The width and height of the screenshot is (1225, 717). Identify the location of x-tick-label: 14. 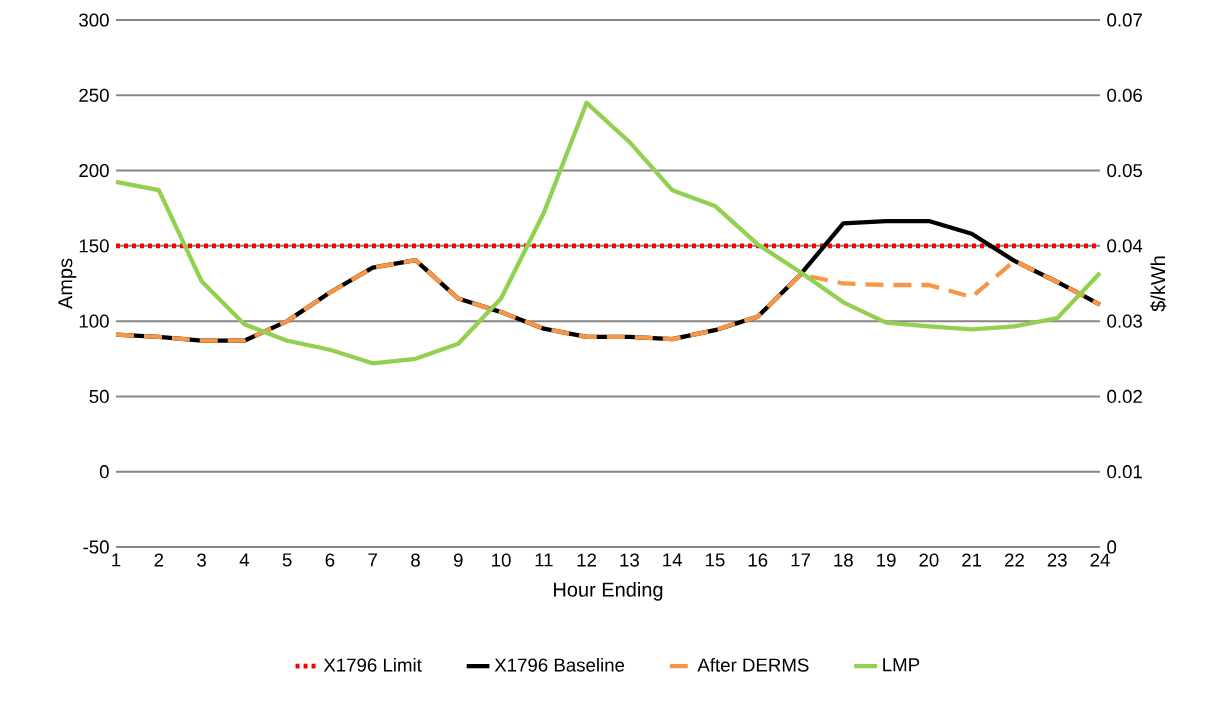
(672, 560).